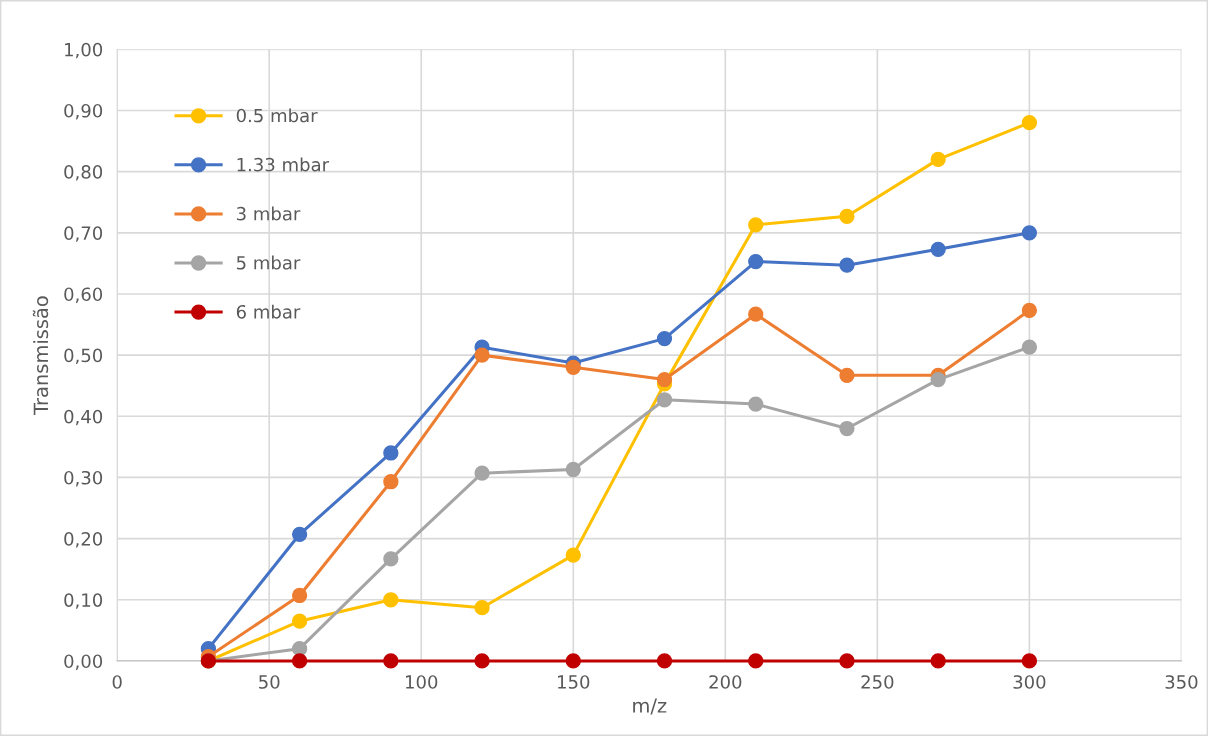 The width and height of the screenshot is (1208, 736). Describe the element at coordinates (83, 662) in the screenshot. I see `y-tick-label: 0,00` at that location.